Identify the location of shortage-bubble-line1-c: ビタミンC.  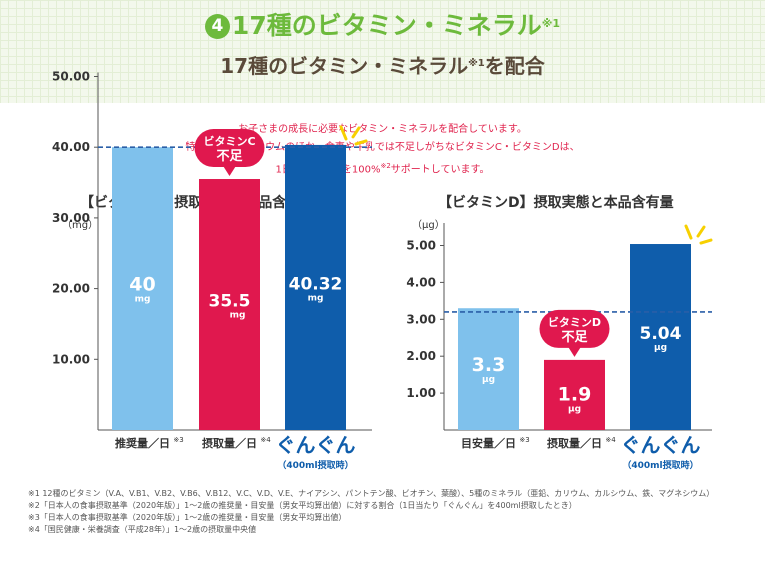
(229, 141).